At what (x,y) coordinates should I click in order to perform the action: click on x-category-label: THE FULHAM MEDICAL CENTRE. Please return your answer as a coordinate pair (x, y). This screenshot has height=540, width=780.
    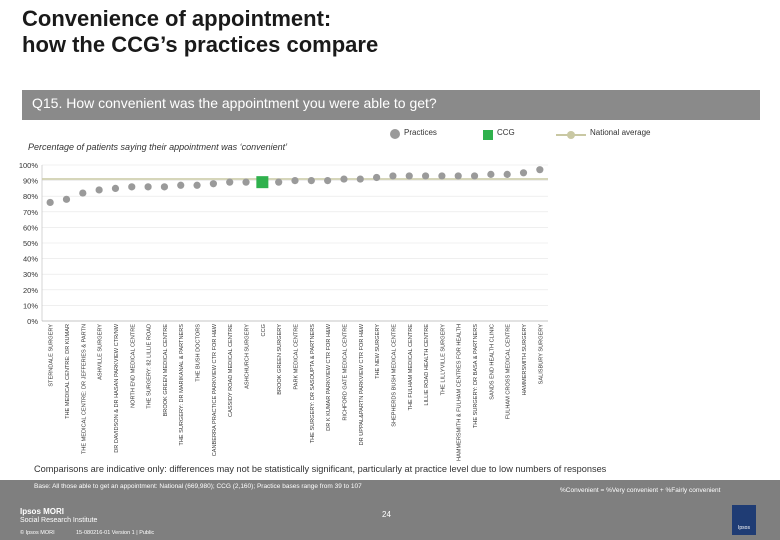
    Looking at the image, I should click on (411, 367).